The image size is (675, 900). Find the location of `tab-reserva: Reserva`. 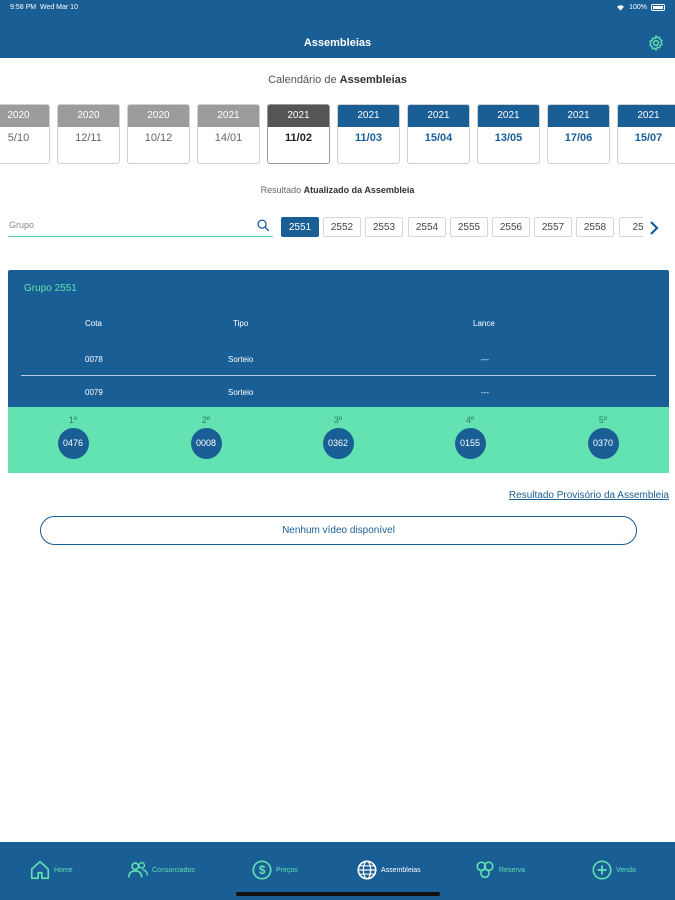

tab-reserva: Reserva is located at coordinates (499, 870).